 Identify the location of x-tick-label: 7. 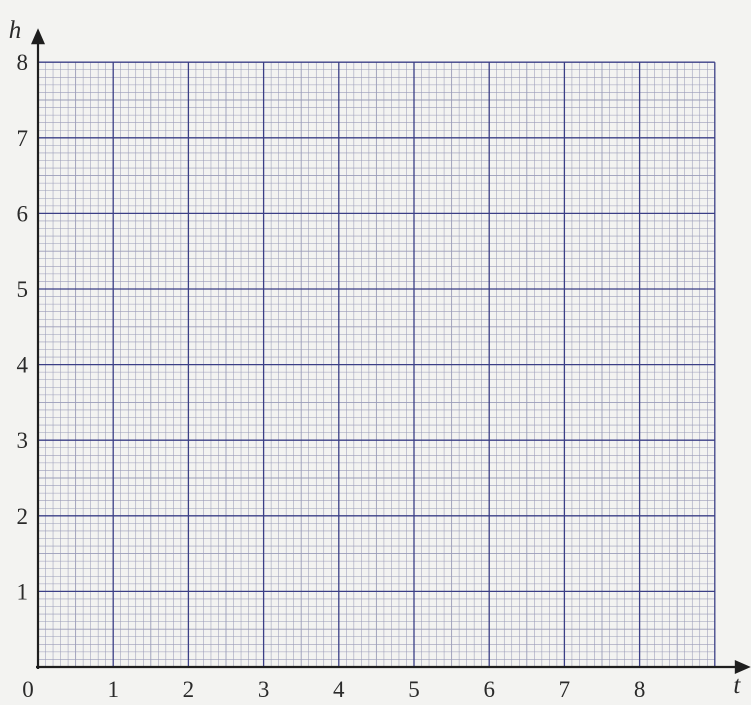
(565, 689).